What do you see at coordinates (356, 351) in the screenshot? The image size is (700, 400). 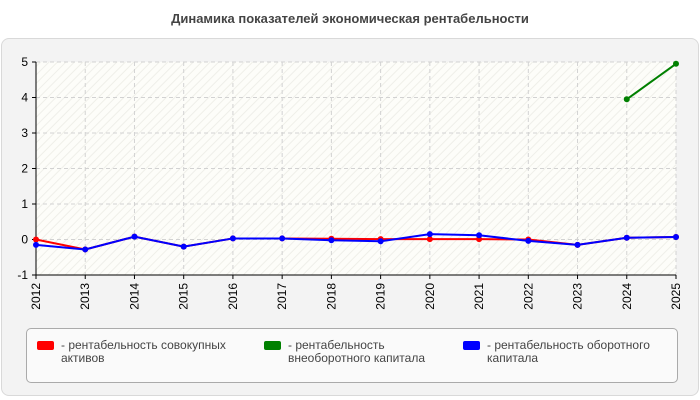 I see `legend-label: - рентабельность внеоборотного капитала` at bounding box center [356, 351].